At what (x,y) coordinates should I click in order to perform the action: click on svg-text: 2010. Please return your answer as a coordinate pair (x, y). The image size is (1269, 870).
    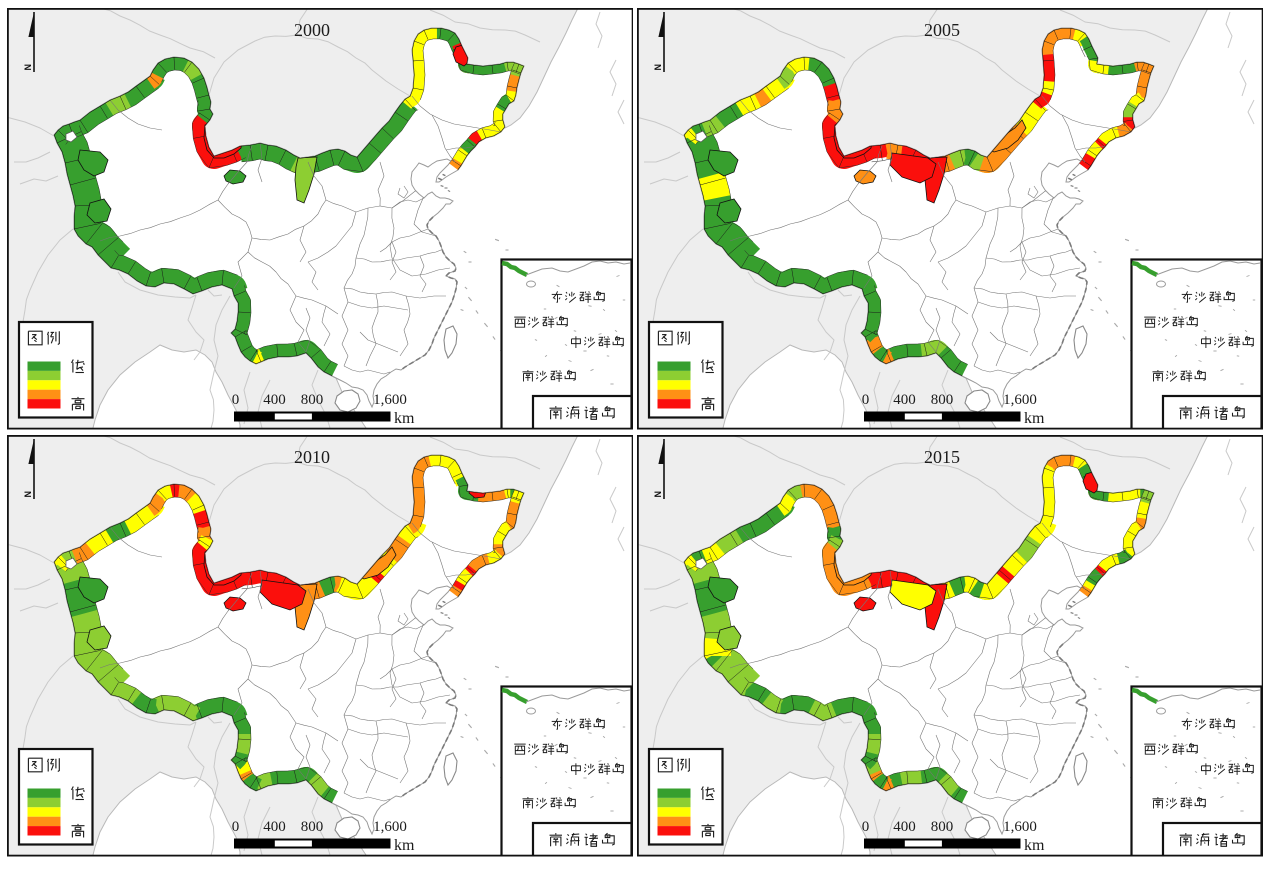
    Looking at the image, I should click on (312, 457).